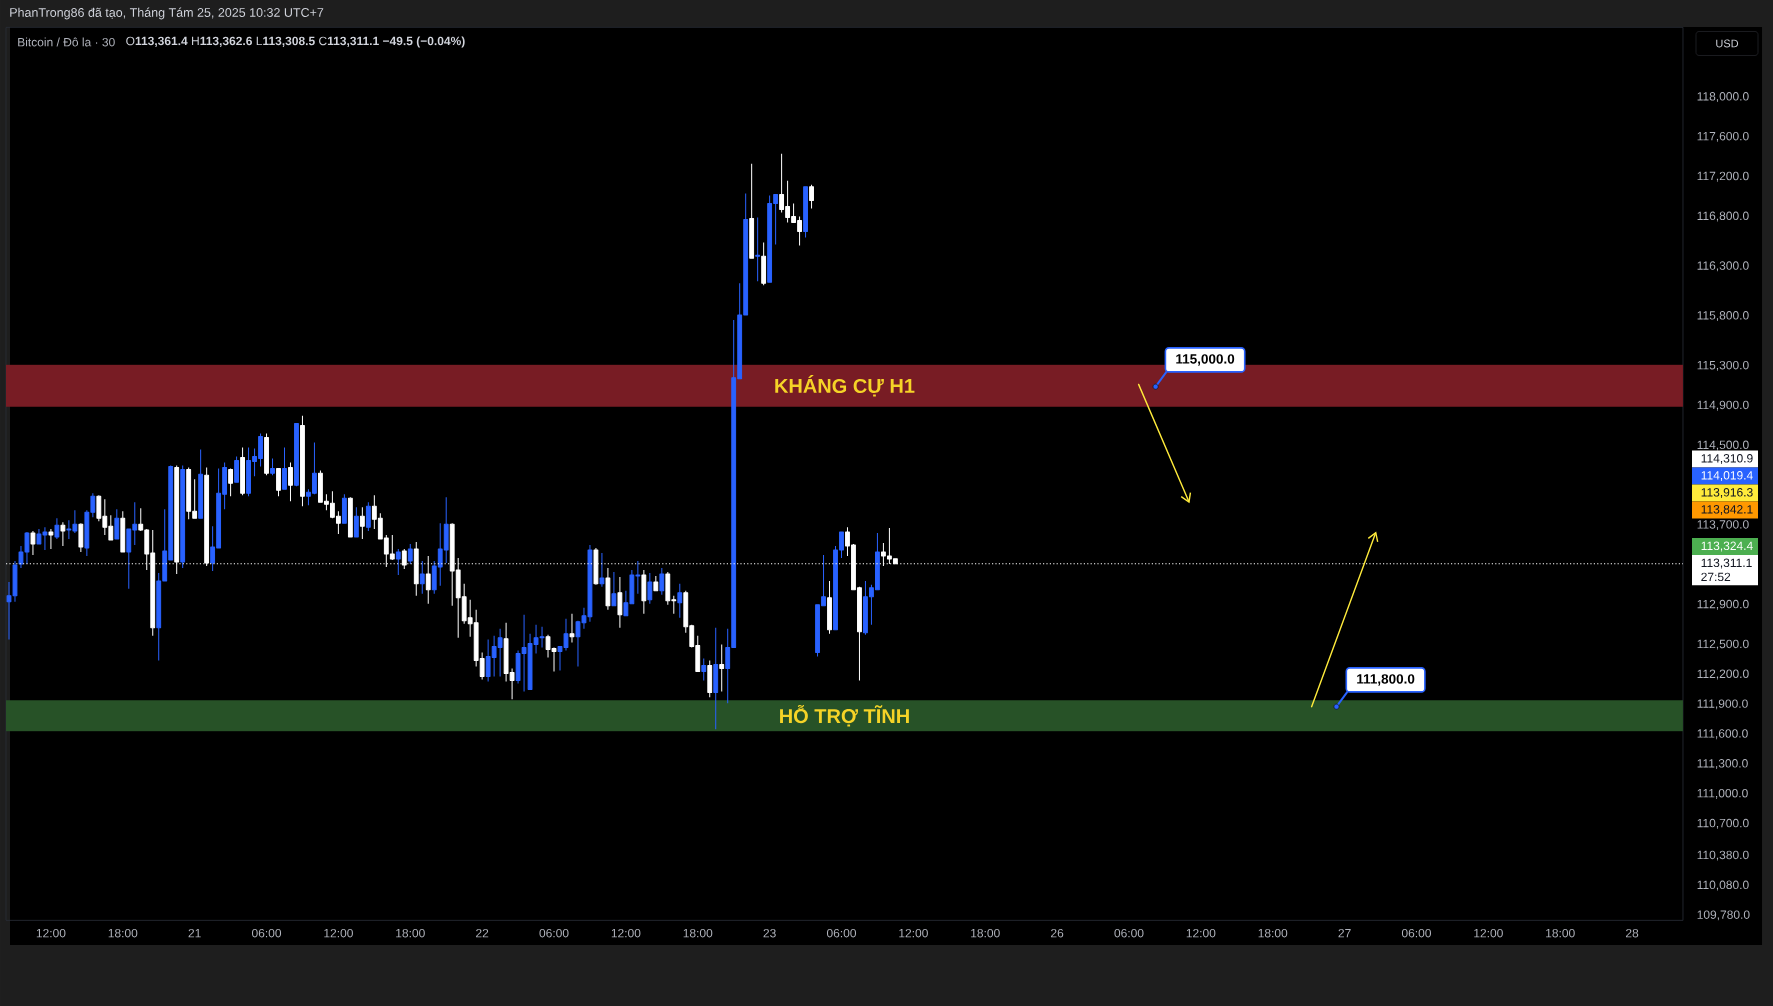  What do you see at coordinates (1723, 176) in the screenshot?
I see `y-tick-label: 117,200.0` at bounding box center [1723, 176].